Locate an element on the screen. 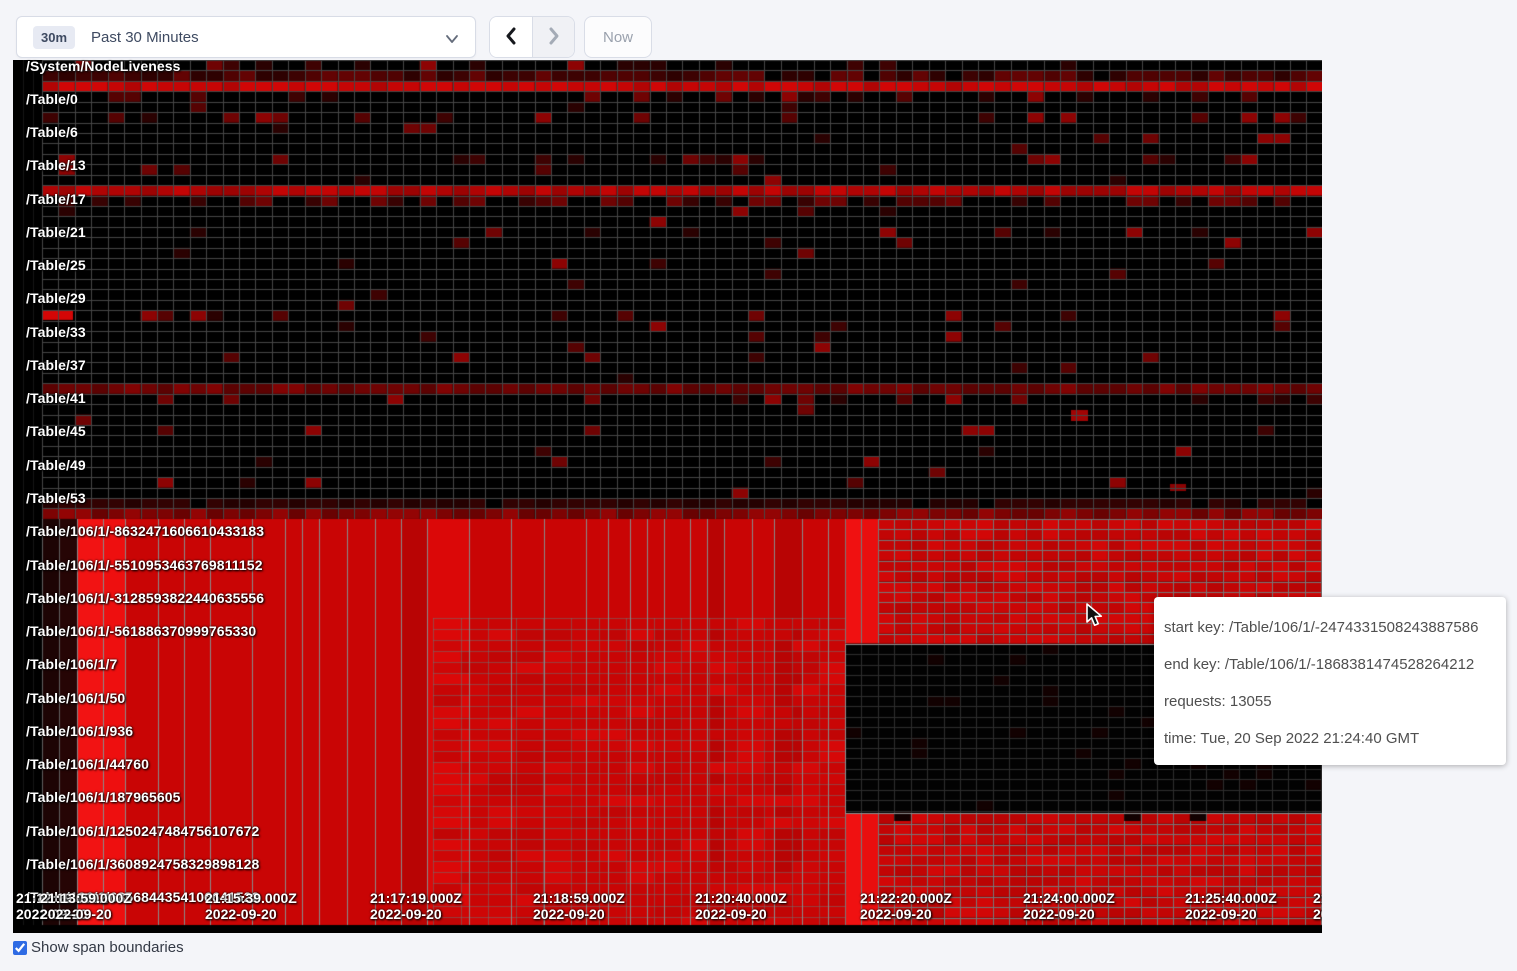 This screenshot has height=971, width=1517. chevron-right-icon is located at coordinates (554, 37).